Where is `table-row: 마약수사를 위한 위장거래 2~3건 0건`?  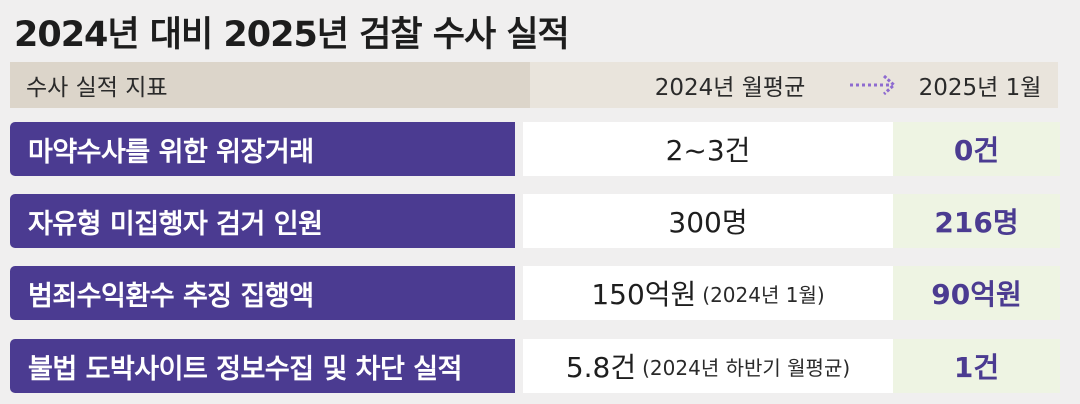
table-row: 마약수사를 위한 위장거래 2~3건 0건 is located at coordinates (535, 149).